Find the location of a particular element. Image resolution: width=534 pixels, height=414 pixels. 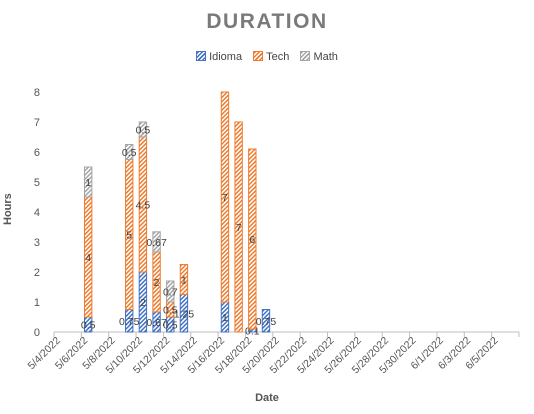

data-label-tech: 0.5 is located at coordinates (170, 311).